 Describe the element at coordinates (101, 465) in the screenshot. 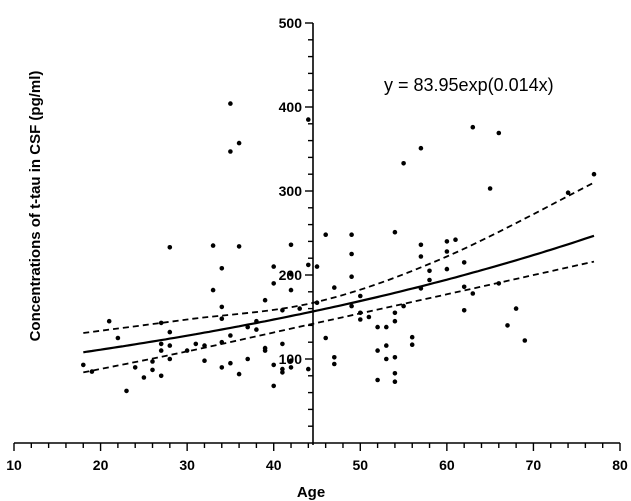

I see `x-tick-label: 20` at that location.